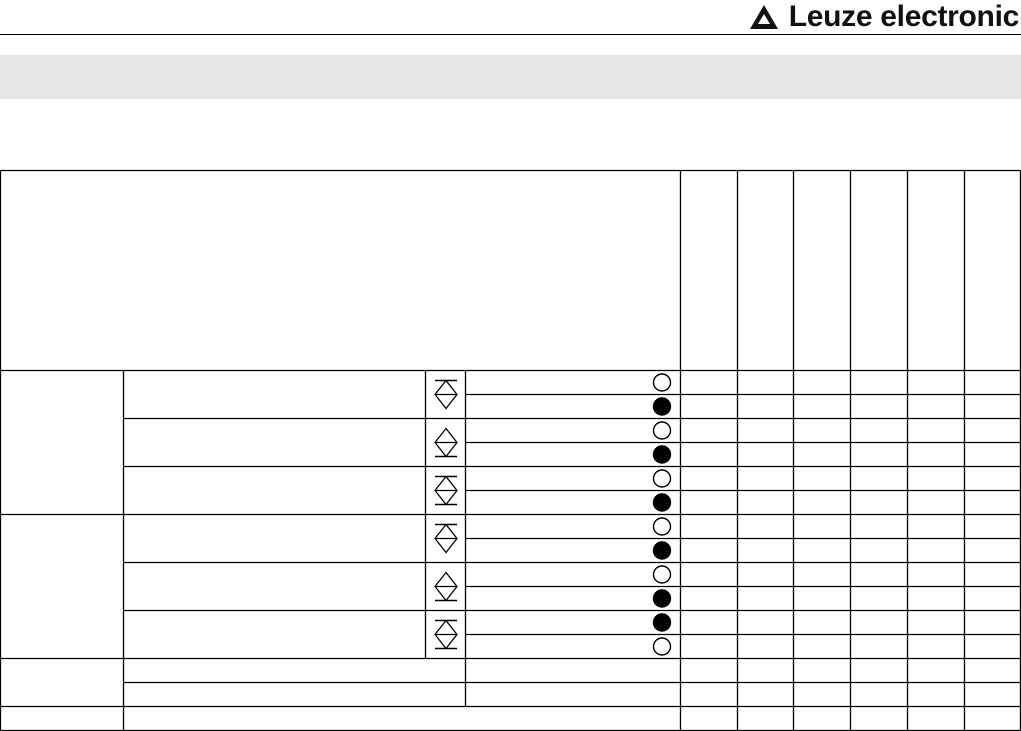 The width and height of the screenshot is (1021, 731). I want to click on section-title-band, so click(510, 77).